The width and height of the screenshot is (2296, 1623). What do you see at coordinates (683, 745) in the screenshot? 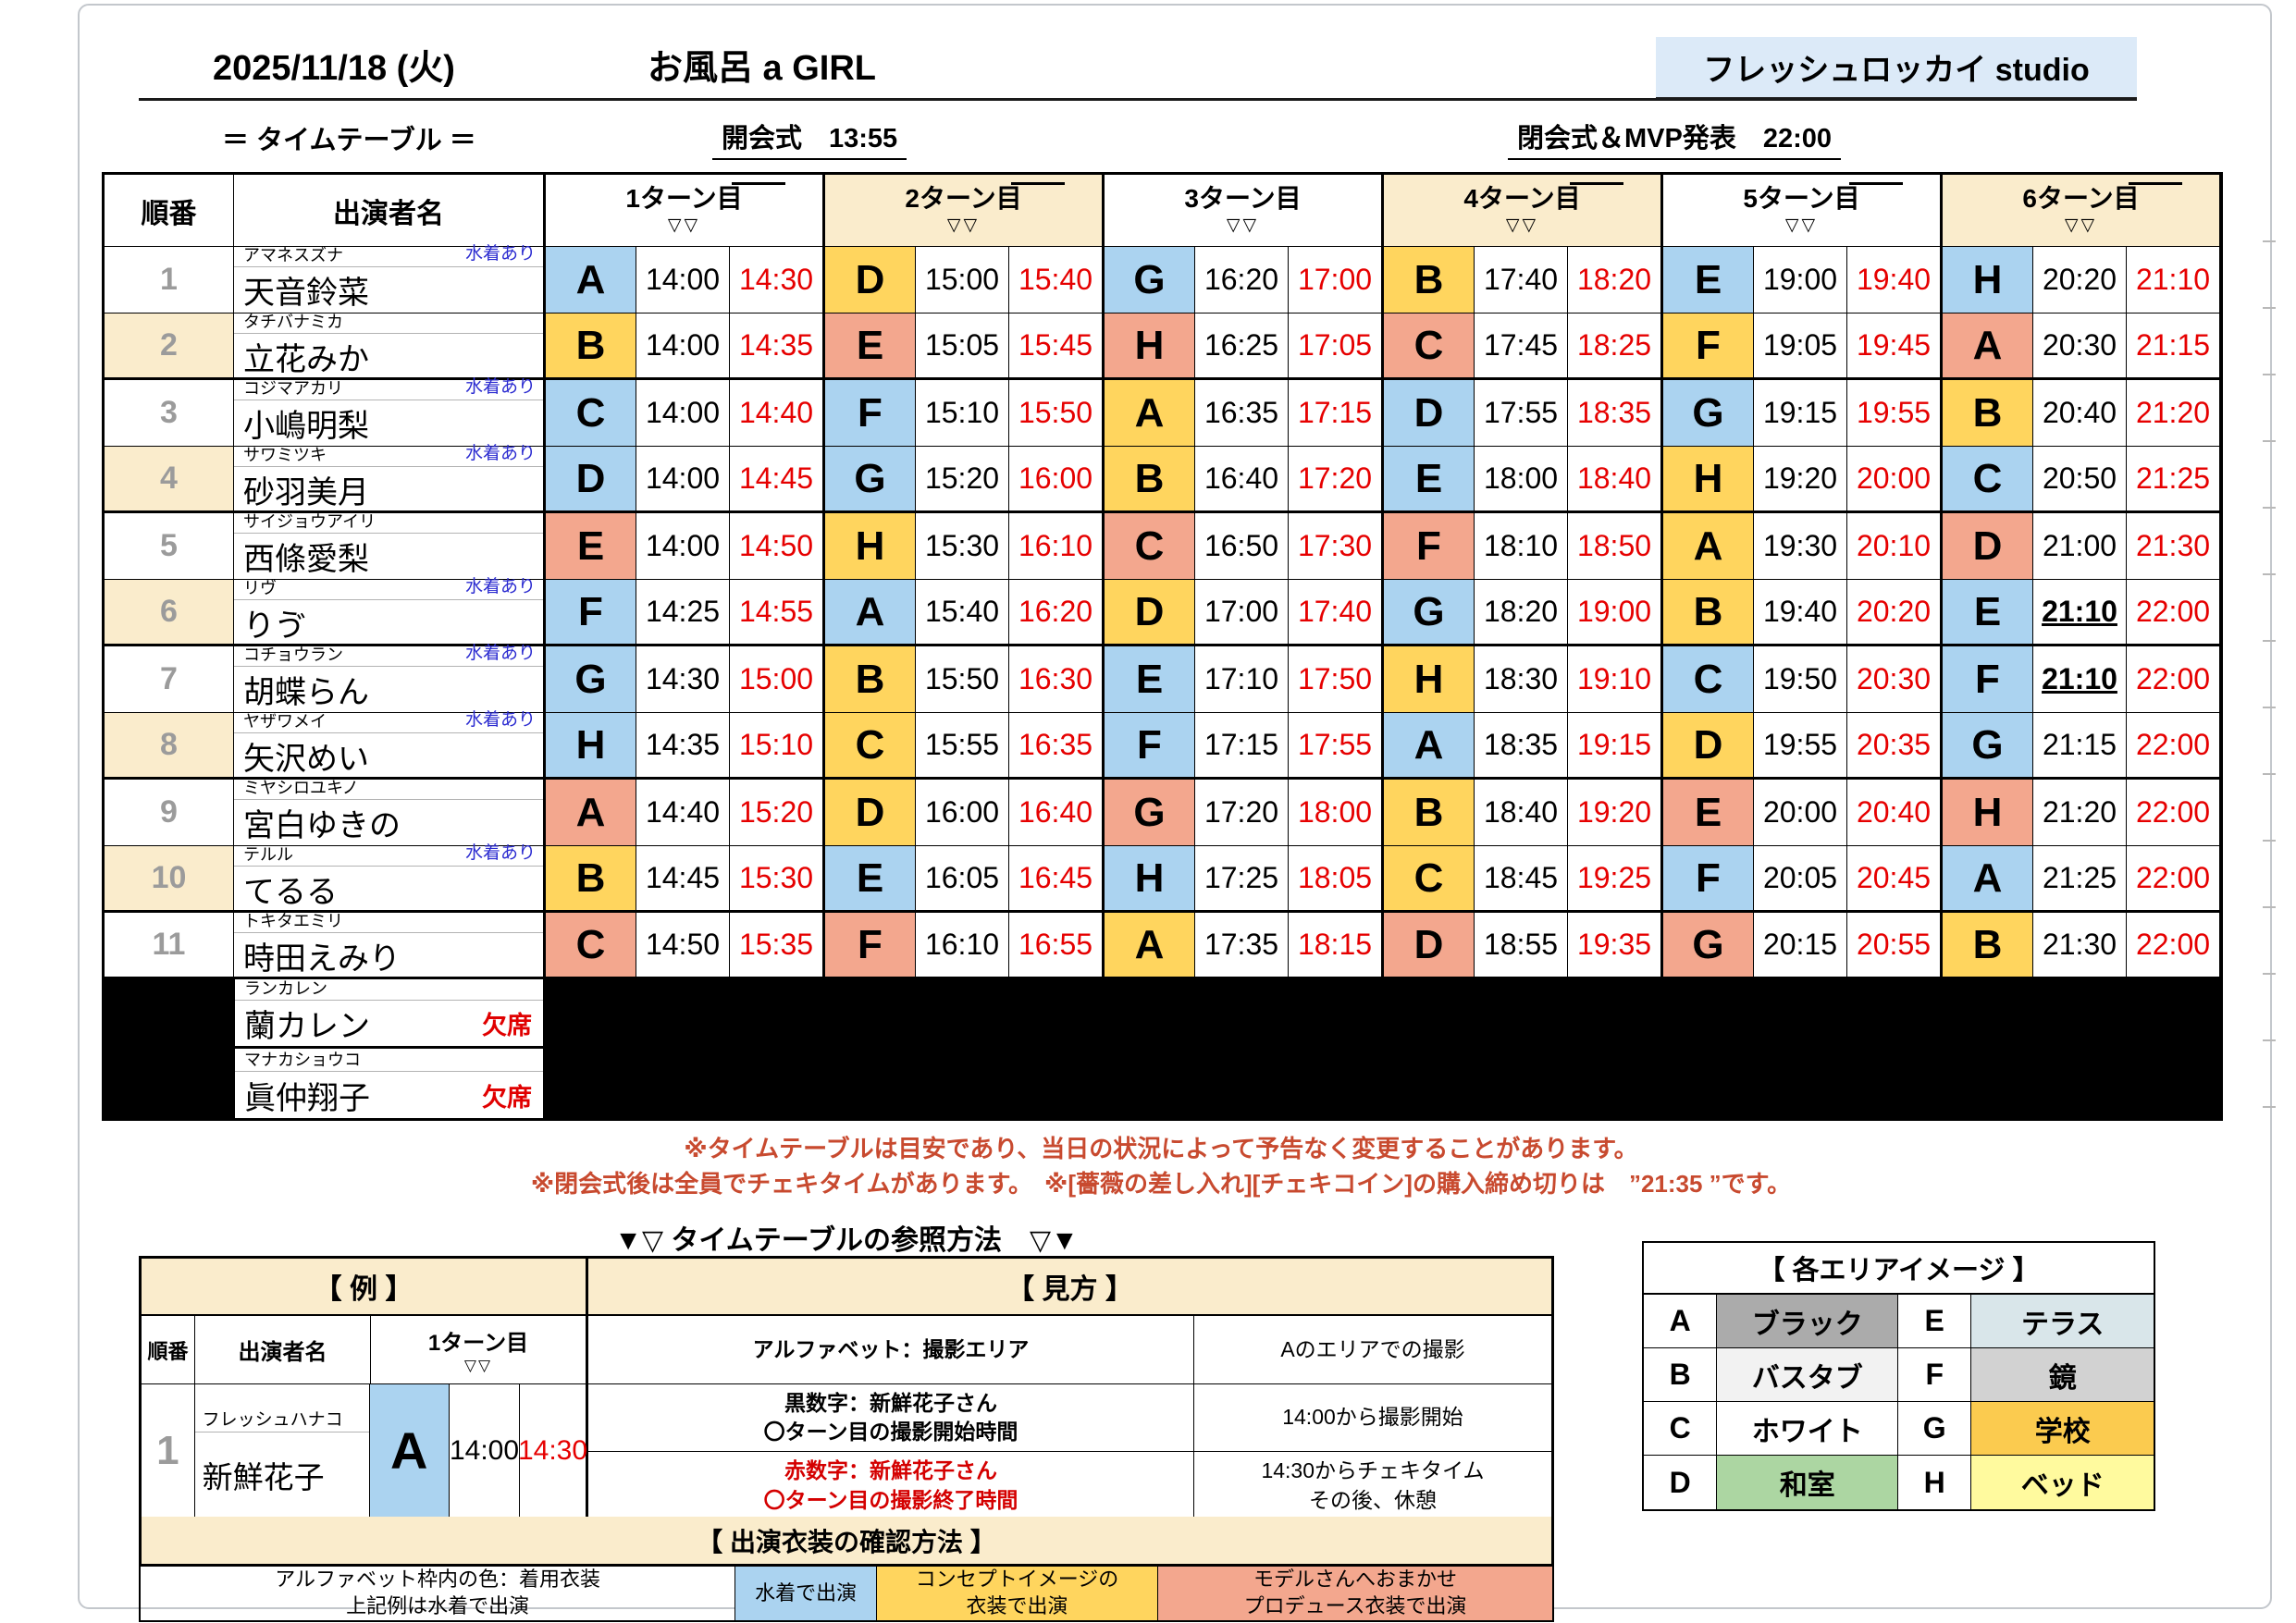
I see `start-time-cell: 14:35` at bounding box center [683, 745].